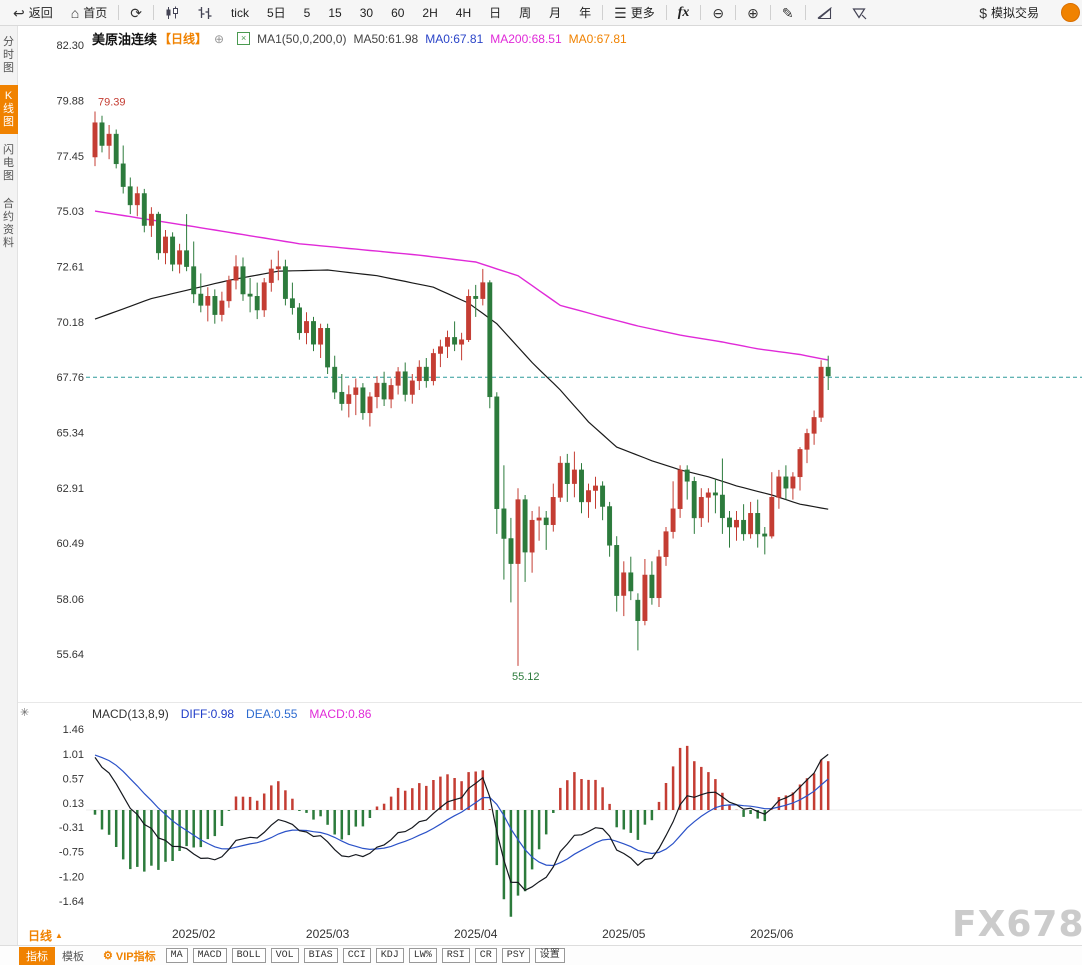 This screenshot has height=965, width=1082. What do you see at coordinates (302, 38) in the screenshot?
I see `ma-settings-label: MA1(50,0,200,0)` at bounding box center [302, 38].